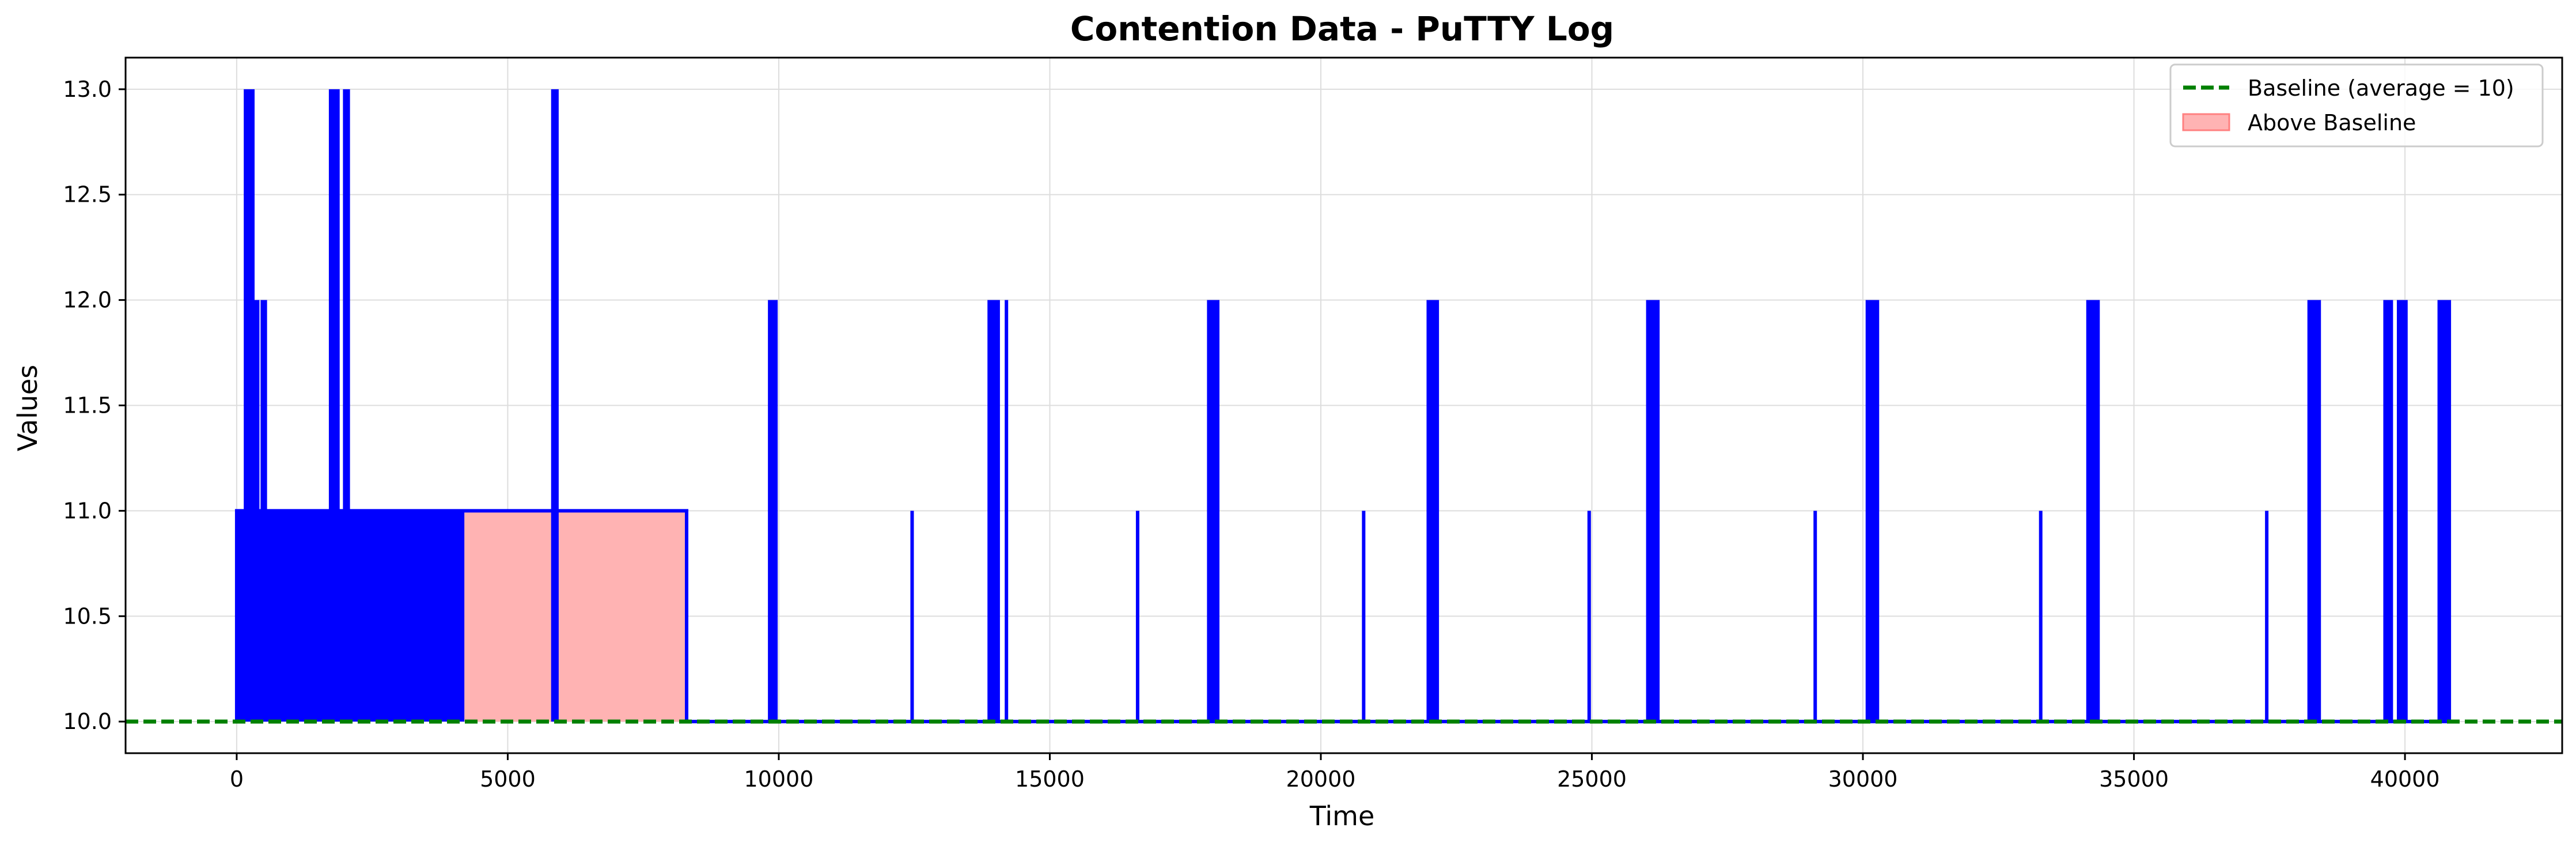 This screenshot has height=850, width=2576. I want to click on x-tick-label: 25000, so click(1592, 779).